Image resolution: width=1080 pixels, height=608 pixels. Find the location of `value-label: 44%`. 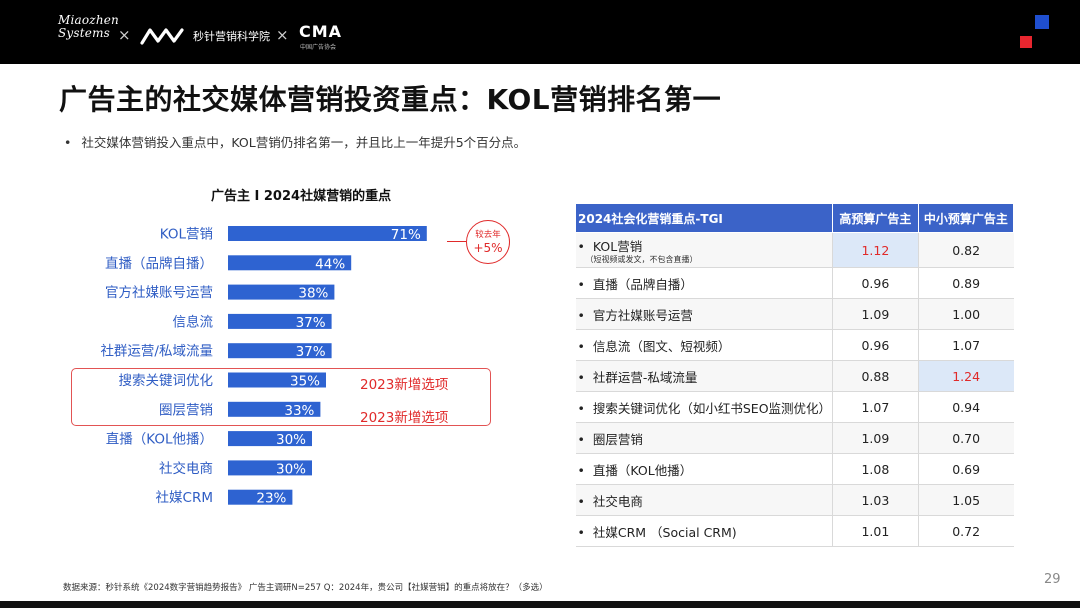

value-label: 44% is located at coordinates (330, 264).